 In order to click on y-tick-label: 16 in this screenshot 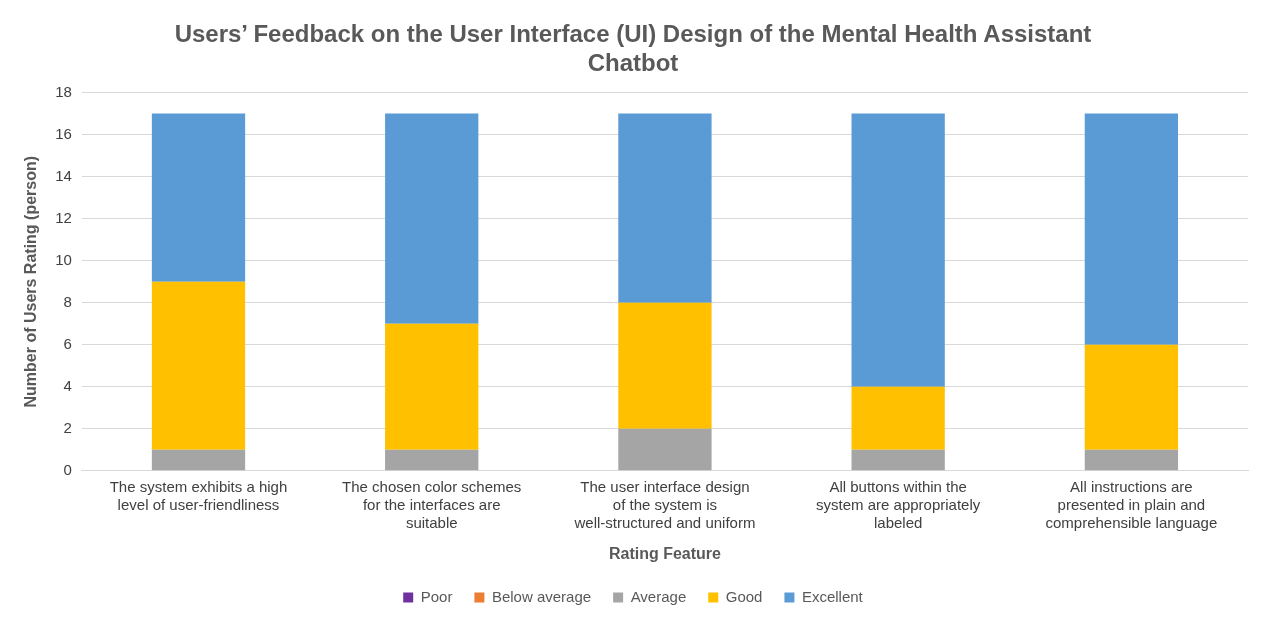, I will do `click(63, 133)`.